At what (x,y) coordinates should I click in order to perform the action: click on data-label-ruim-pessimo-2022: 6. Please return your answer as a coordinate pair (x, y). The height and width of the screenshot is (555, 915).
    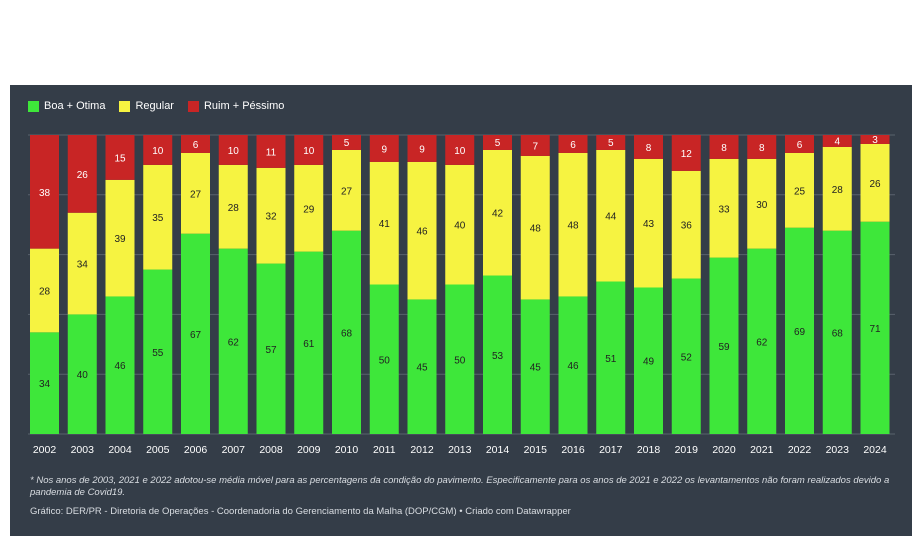
    Looking at the image, I should click on (800, 145).